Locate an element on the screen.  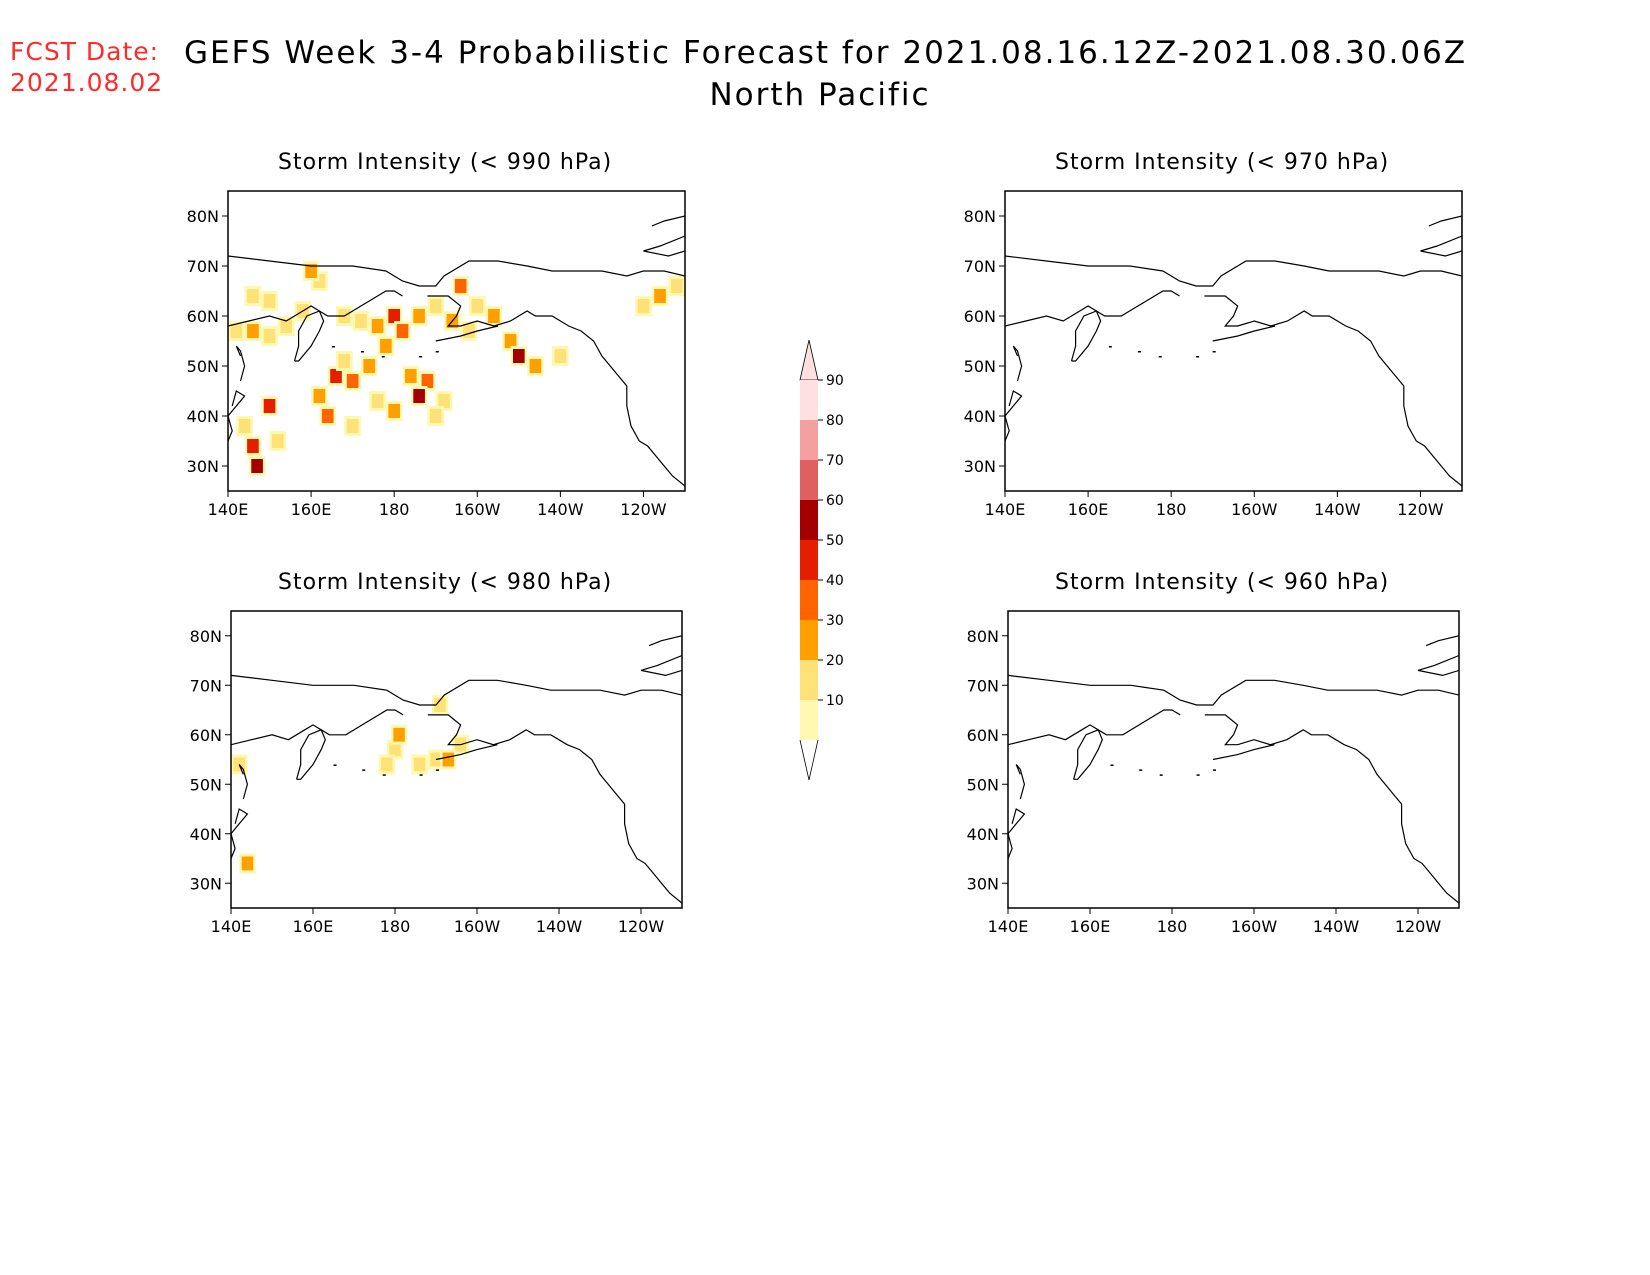
y-tick-label: 80N is located at coordinates (980, 216).